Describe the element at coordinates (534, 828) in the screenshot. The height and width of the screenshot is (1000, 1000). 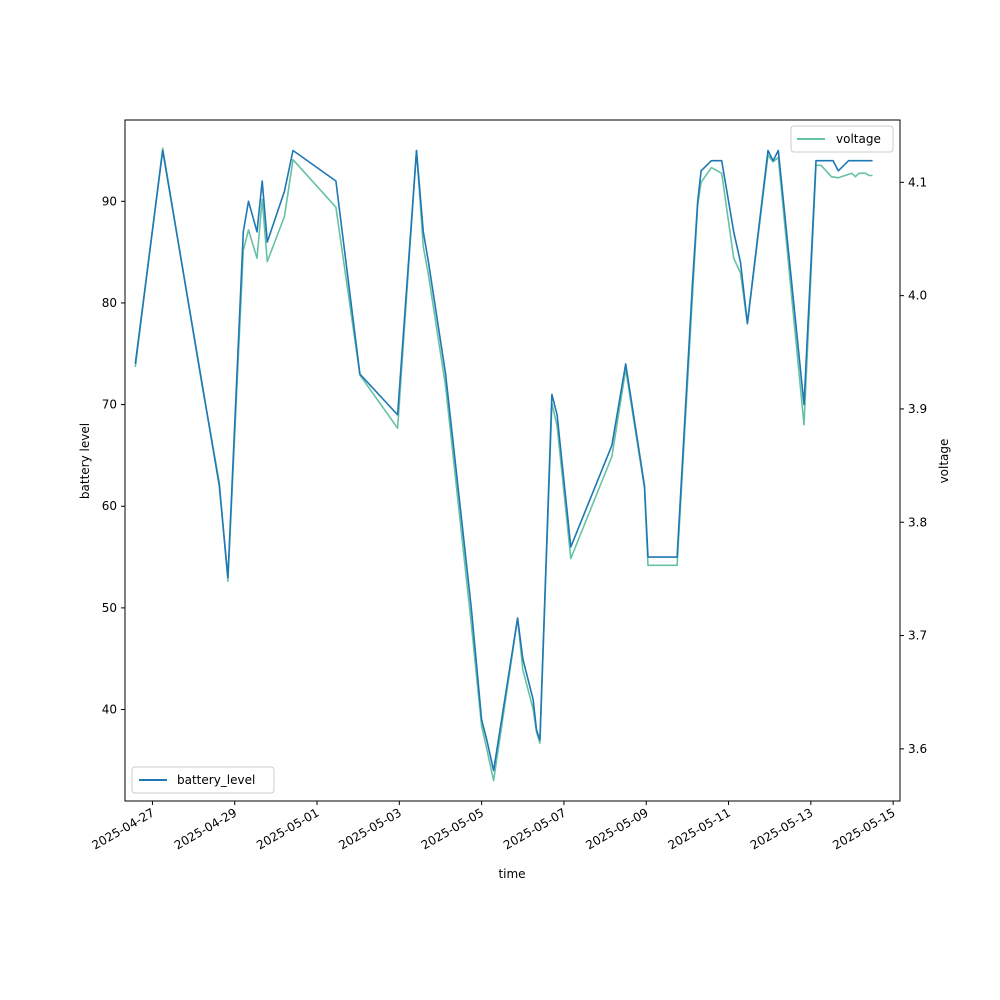
I see `x-tick-label: 2025-05-07` at that location.